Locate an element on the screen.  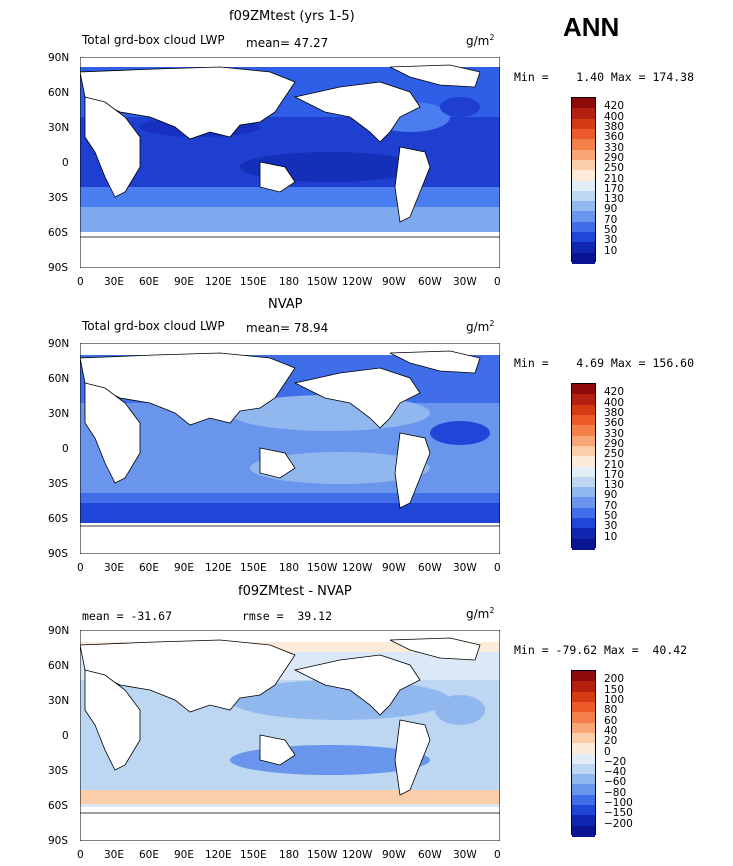
panel-top-lat-tick: 60N is located at coordinates (59, 93).